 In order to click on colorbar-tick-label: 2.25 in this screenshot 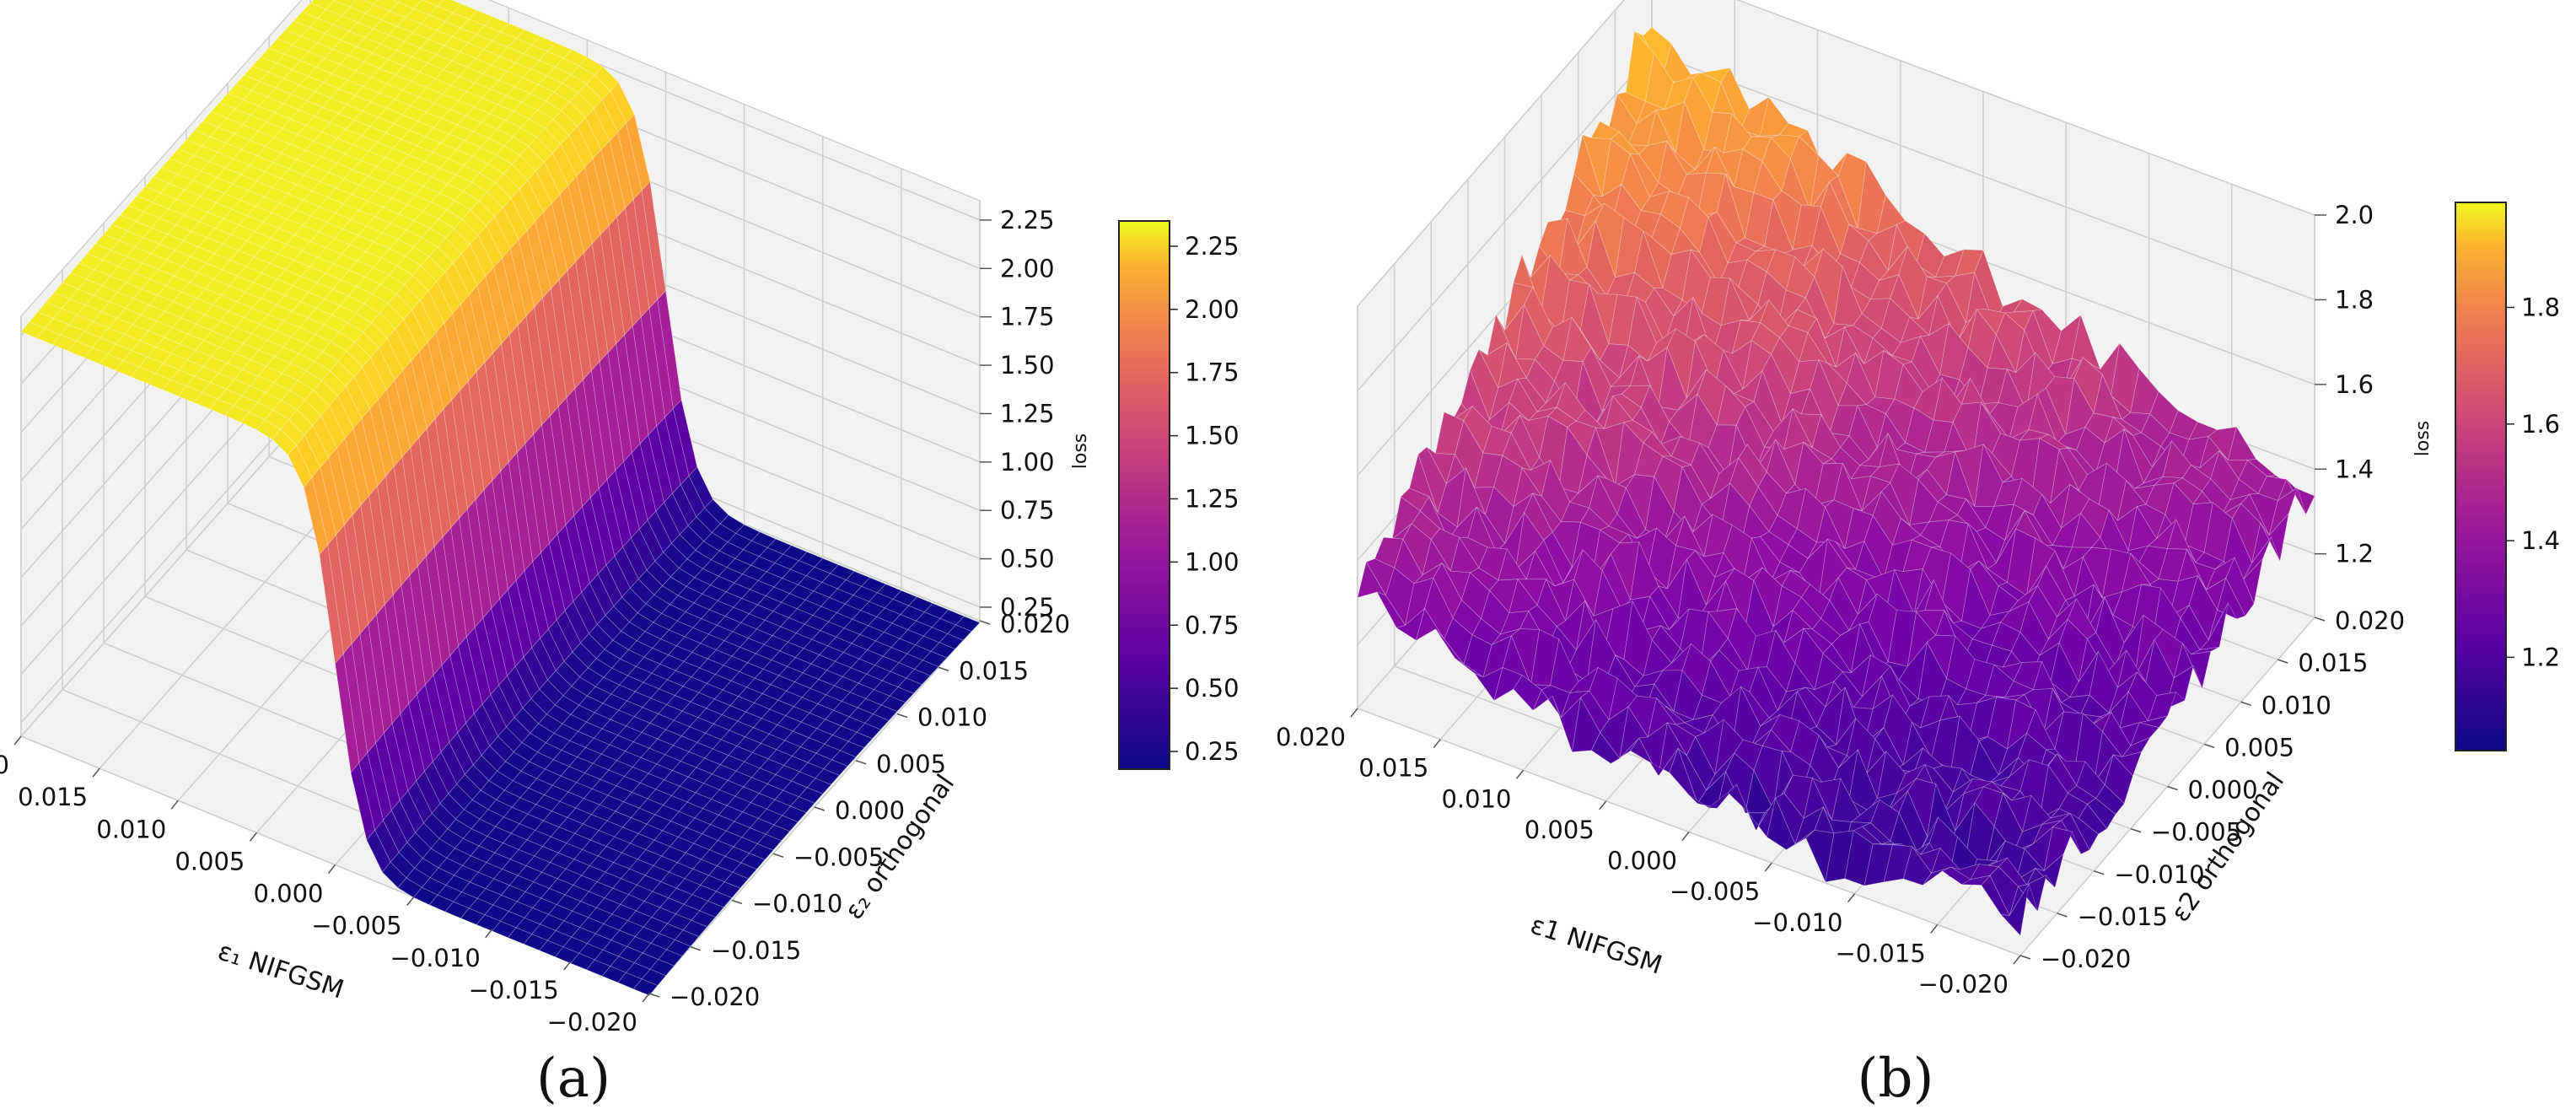, I will do `click(1212, 246)`.